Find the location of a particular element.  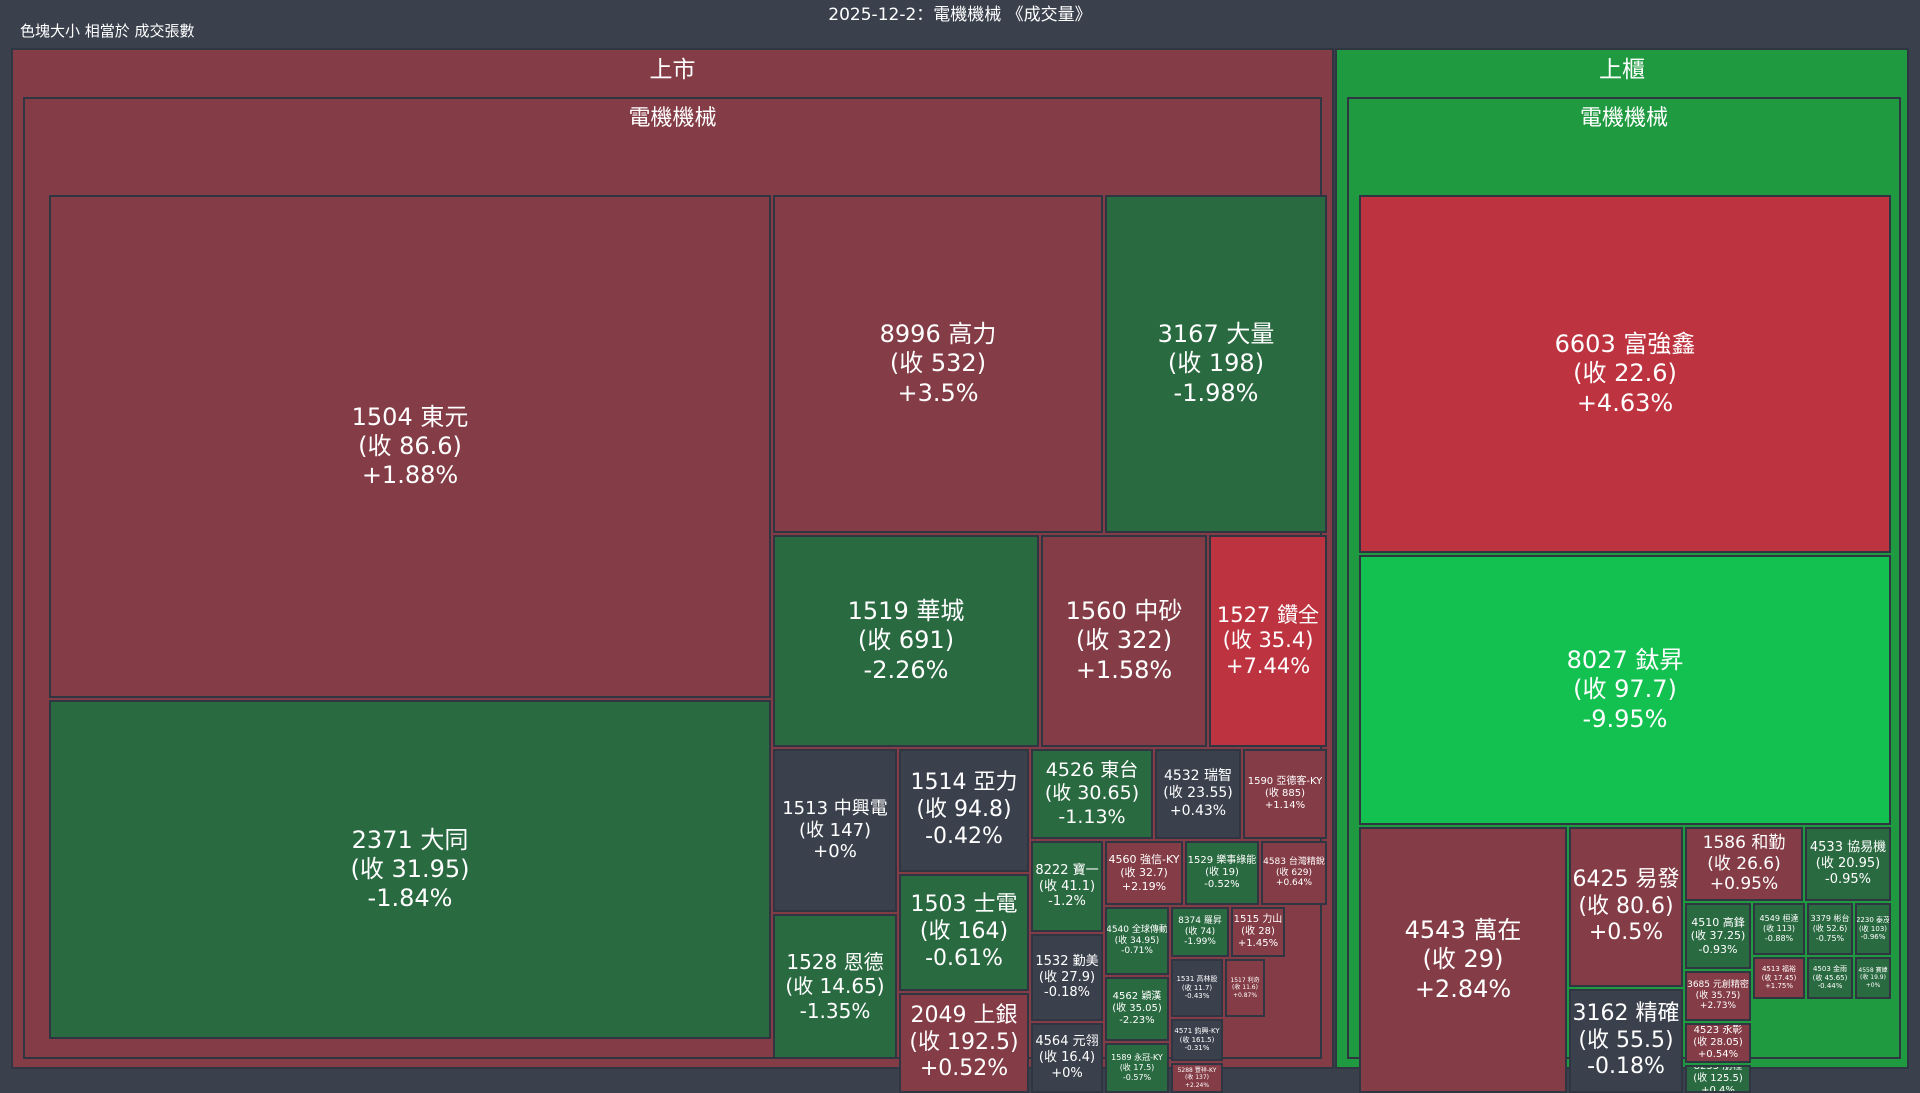

stock-close: (收 20.95) is located at coordinates (1848, 864).